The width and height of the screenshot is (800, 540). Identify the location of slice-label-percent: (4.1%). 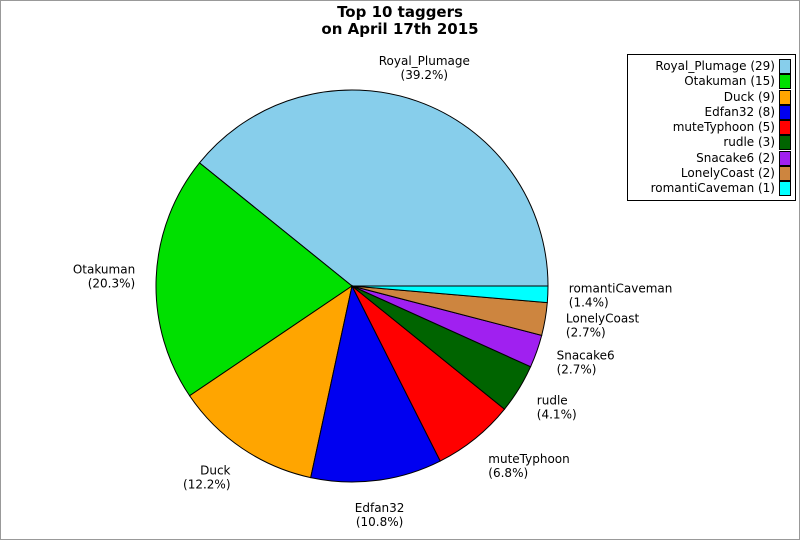
(556, 414).